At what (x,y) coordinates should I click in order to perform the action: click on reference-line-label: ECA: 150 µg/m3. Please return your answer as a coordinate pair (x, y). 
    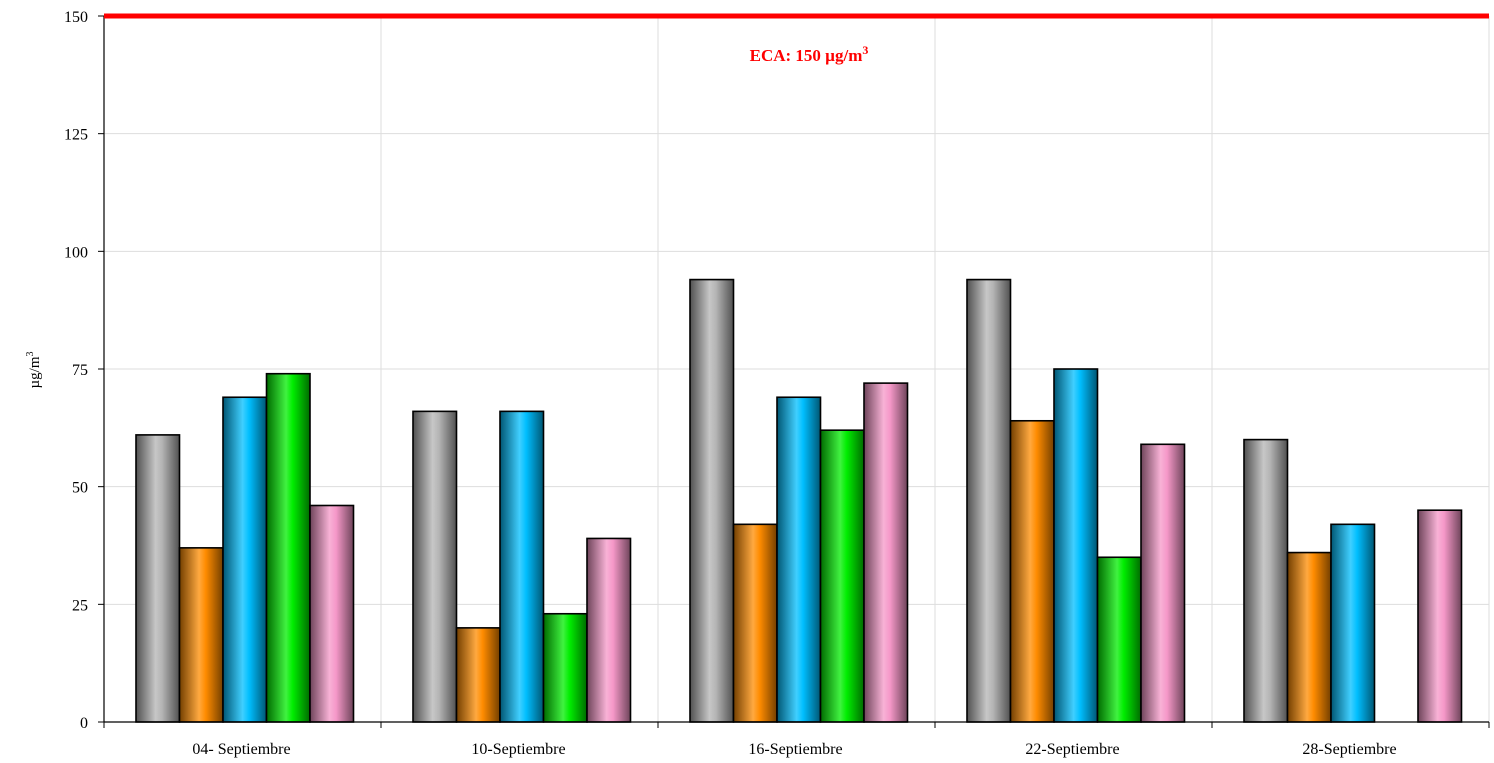
    Looking at the image, I should click on (809, 54).